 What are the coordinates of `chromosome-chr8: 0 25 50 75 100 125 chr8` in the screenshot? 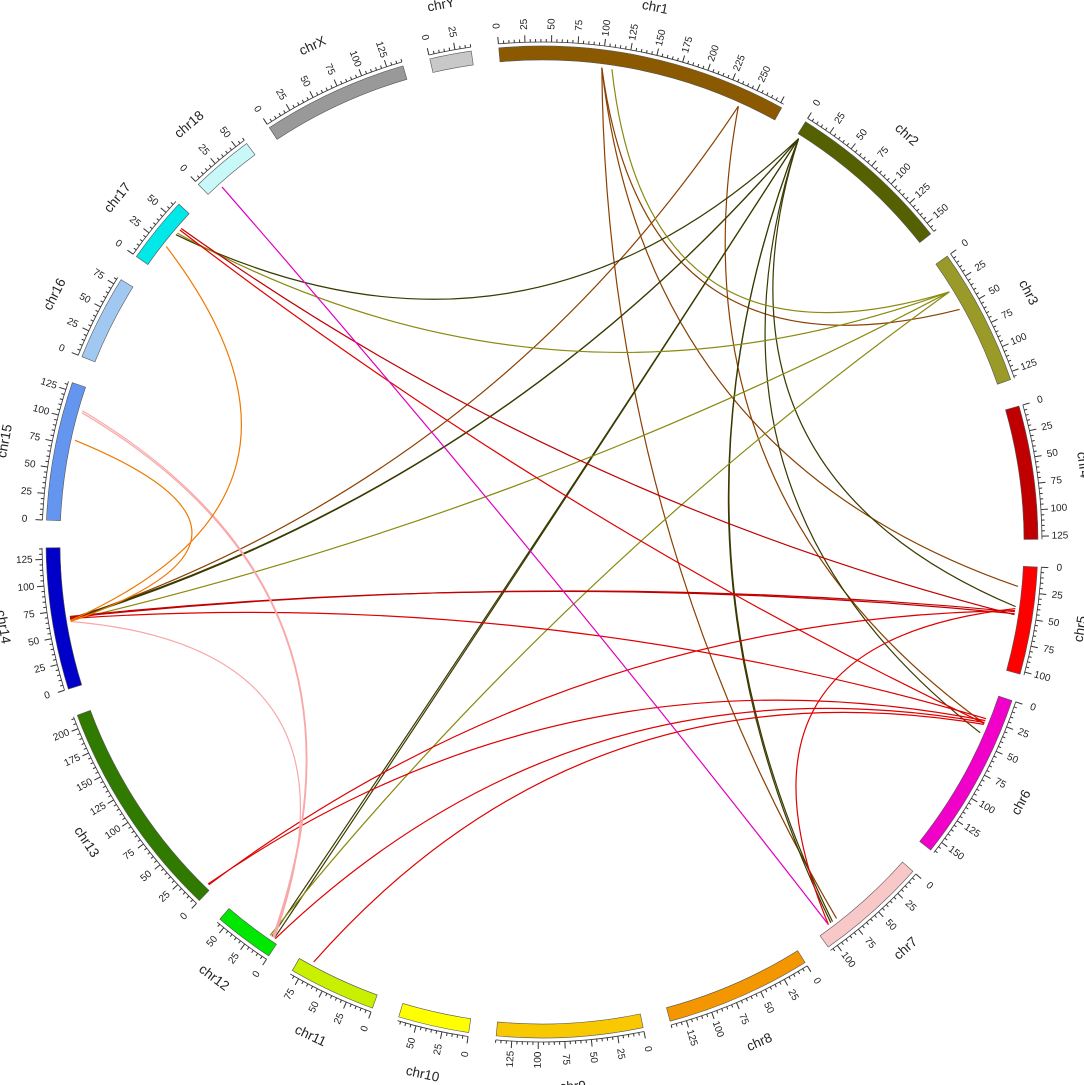 It's located at (744, 1002).